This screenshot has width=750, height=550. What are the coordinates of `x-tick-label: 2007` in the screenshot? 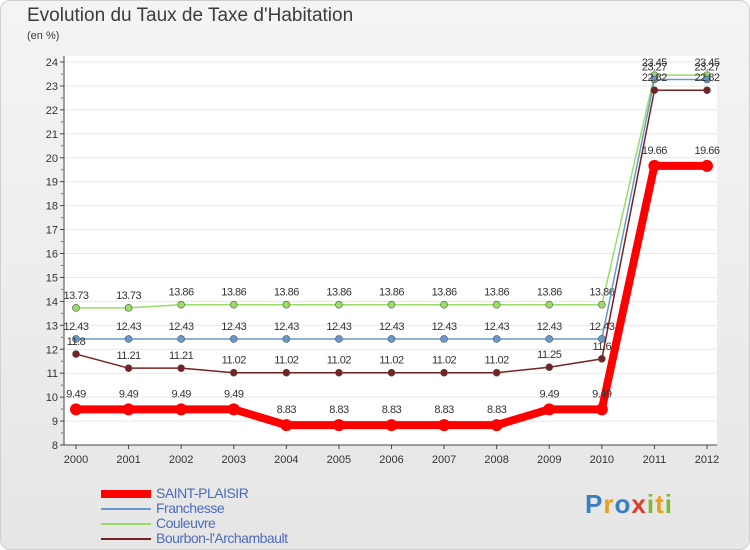 It's located at (444, 460).